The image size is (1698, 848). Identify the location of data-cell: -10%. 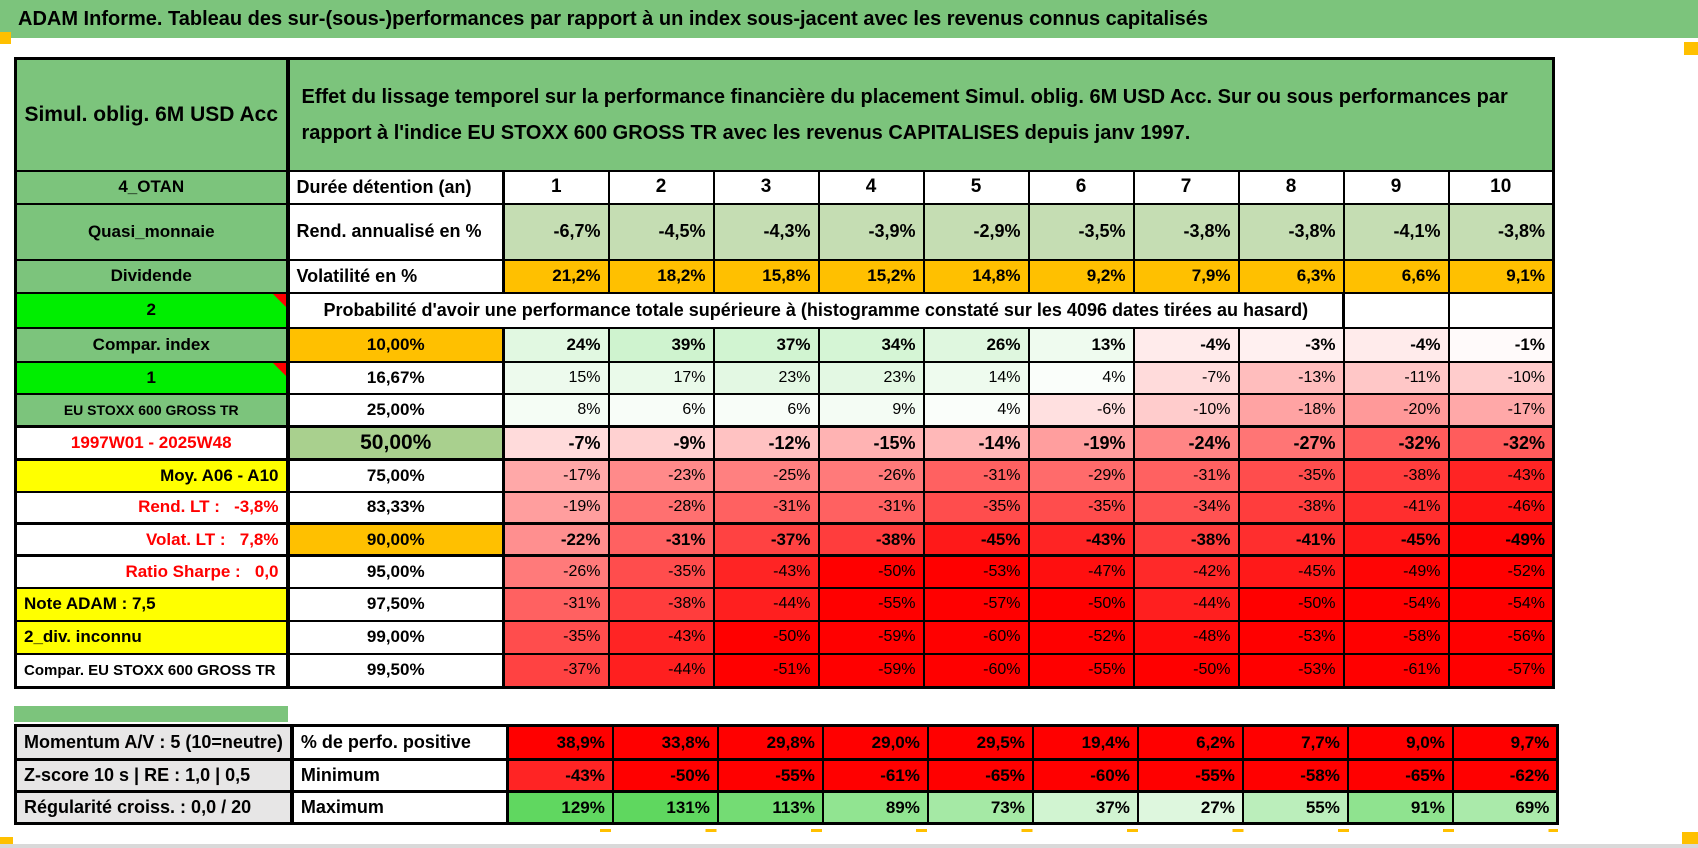
(1501, 377).